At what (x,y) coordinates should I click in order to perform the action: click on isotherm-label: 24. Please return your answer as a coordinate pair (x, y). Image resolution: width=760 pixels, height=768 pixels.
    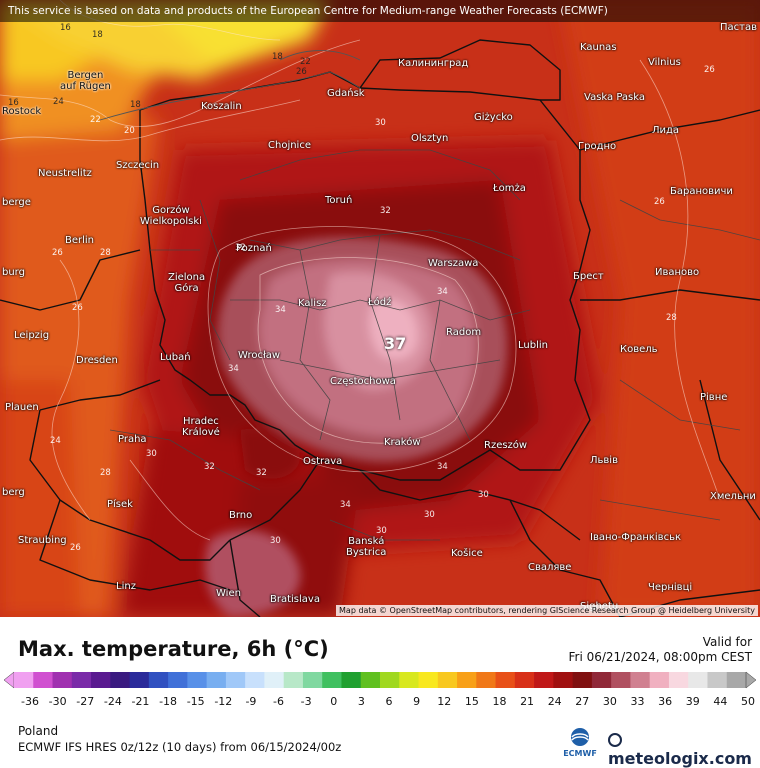
    Looking at the image, I should click on (58, 102).